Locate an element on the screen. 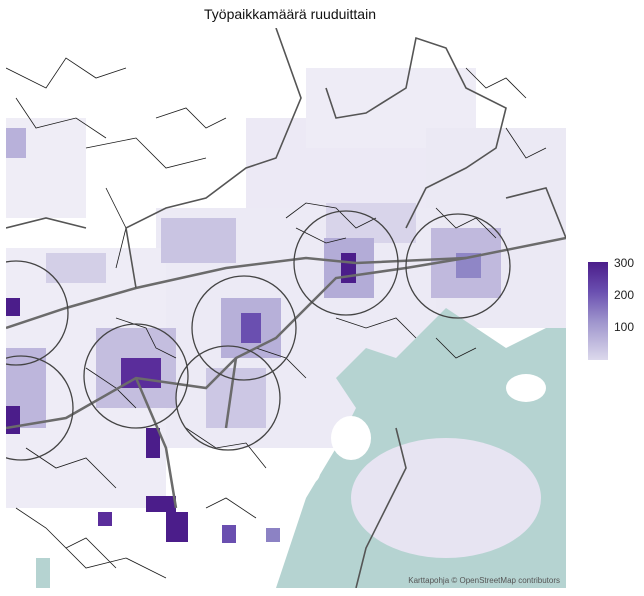 Image resolution: width=644 pixels, height=596 pixels. legend-label-100: 100 is located at coordinates (624, 327).